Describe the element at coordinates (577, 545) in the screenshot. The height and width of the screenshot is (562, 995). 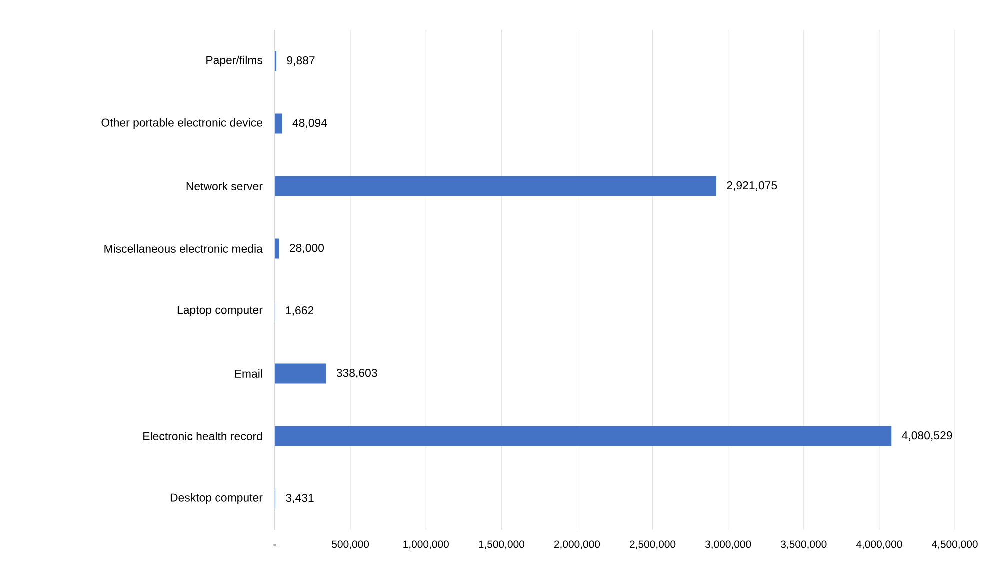
I see `x-tick-label: 2,000,000` at that location.